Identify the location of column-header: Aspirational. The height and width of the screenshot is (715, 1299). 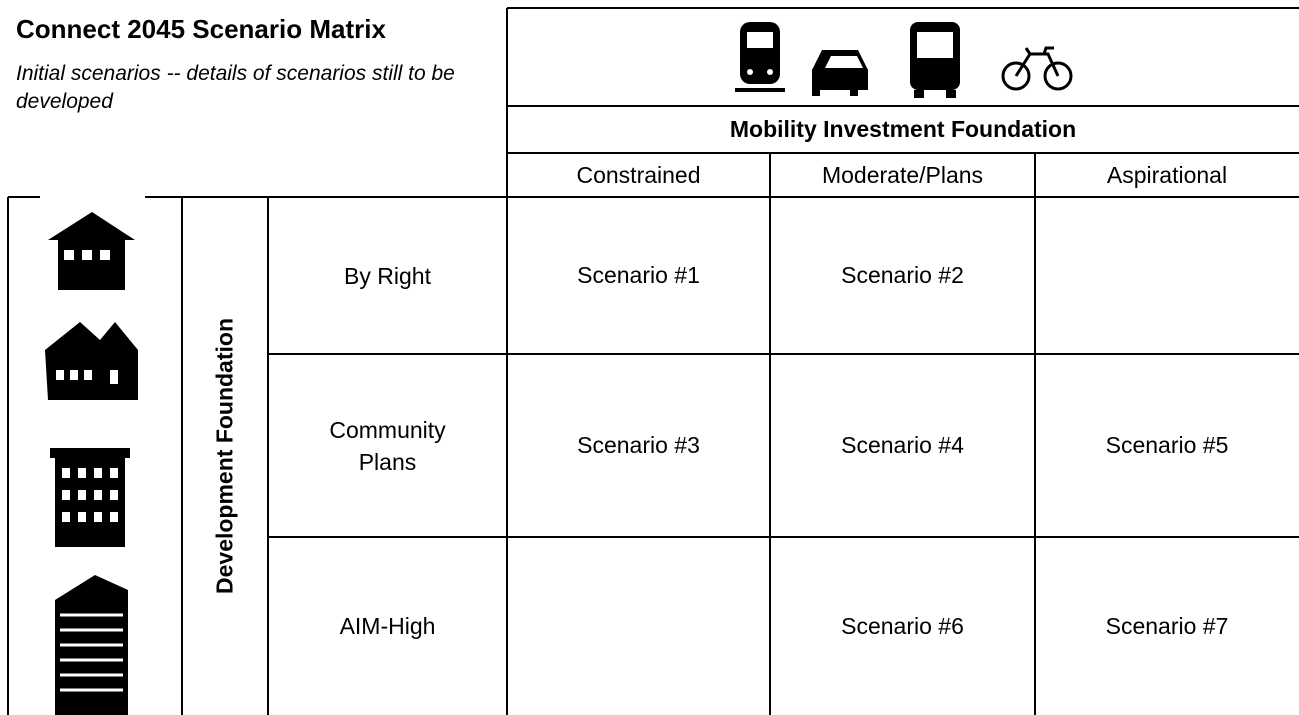
(1167, 174).